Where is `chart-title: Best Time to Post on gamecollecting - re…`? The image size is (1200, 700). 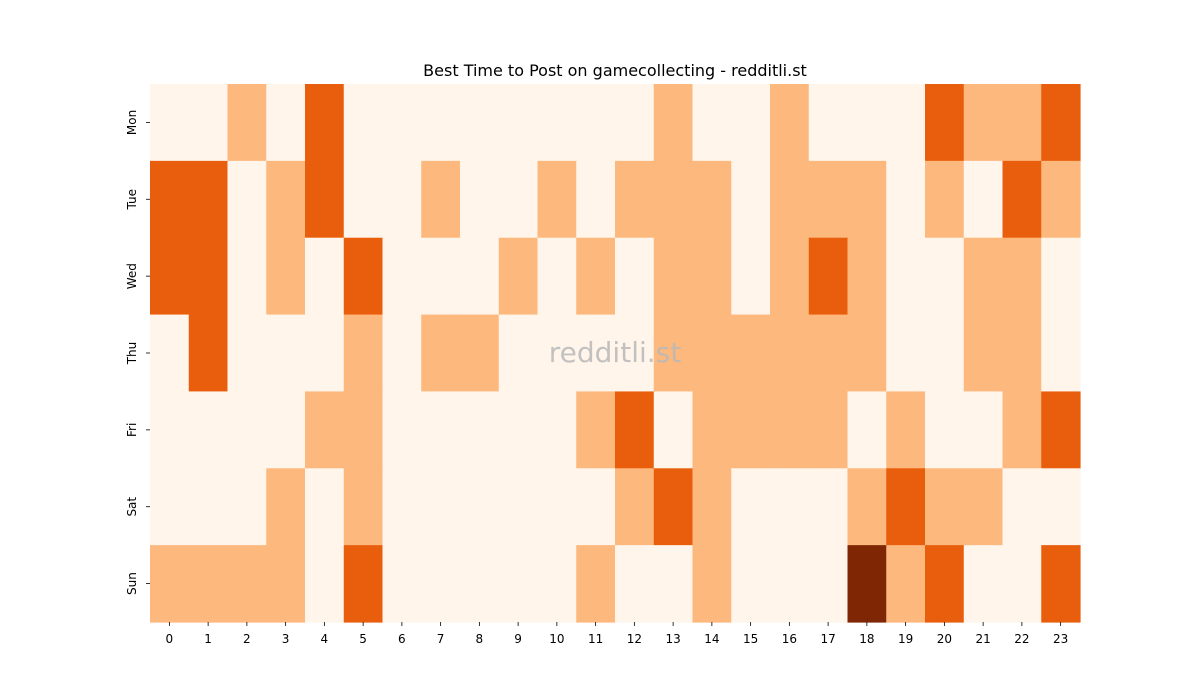
chart-title: Best Time to Post on gamecollecting - re… is located at coordinates (615, 70).